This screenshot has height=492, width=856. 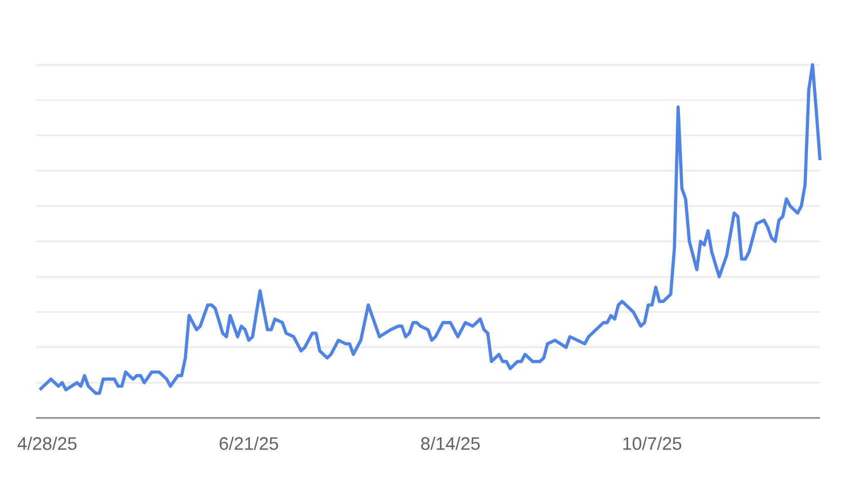 What do you see at coordinates (450, 443) in the screenshot?
I see `x-tick-label: 8/14/25` at bounding box center [450, 443].